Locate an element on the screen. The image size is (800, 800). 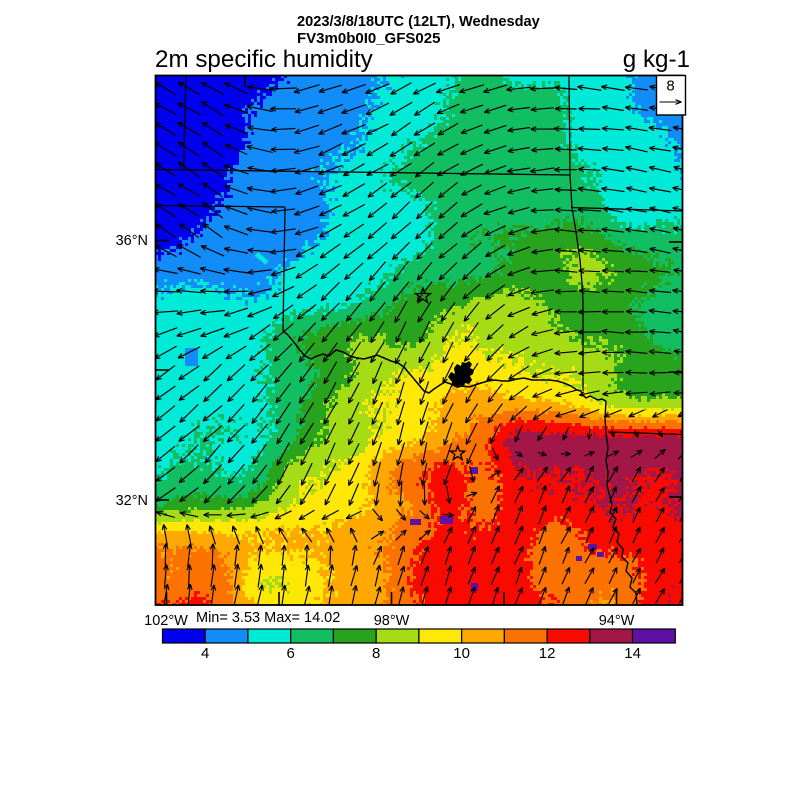
svg-text: 4 is located at coordinates (205, 653).